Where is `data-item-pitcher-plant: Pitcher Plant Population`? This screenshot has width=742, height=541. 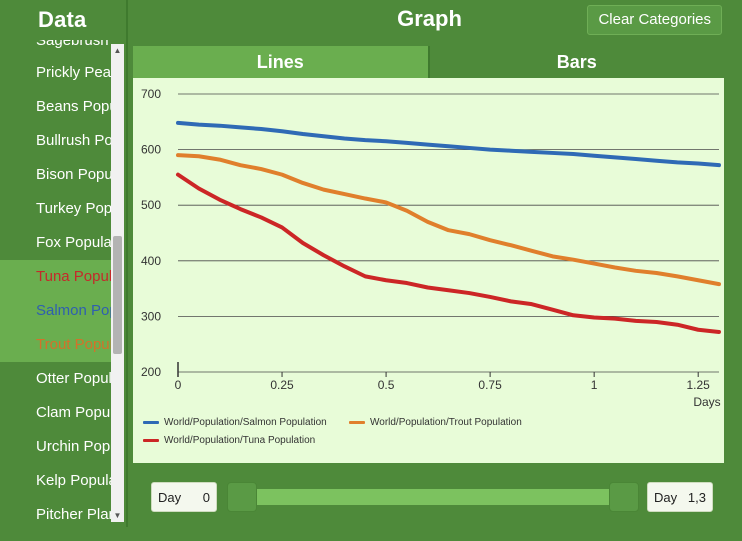
data-item-pitcher-plant: Pitcher Plant Population is located at coordinates (74, 514).